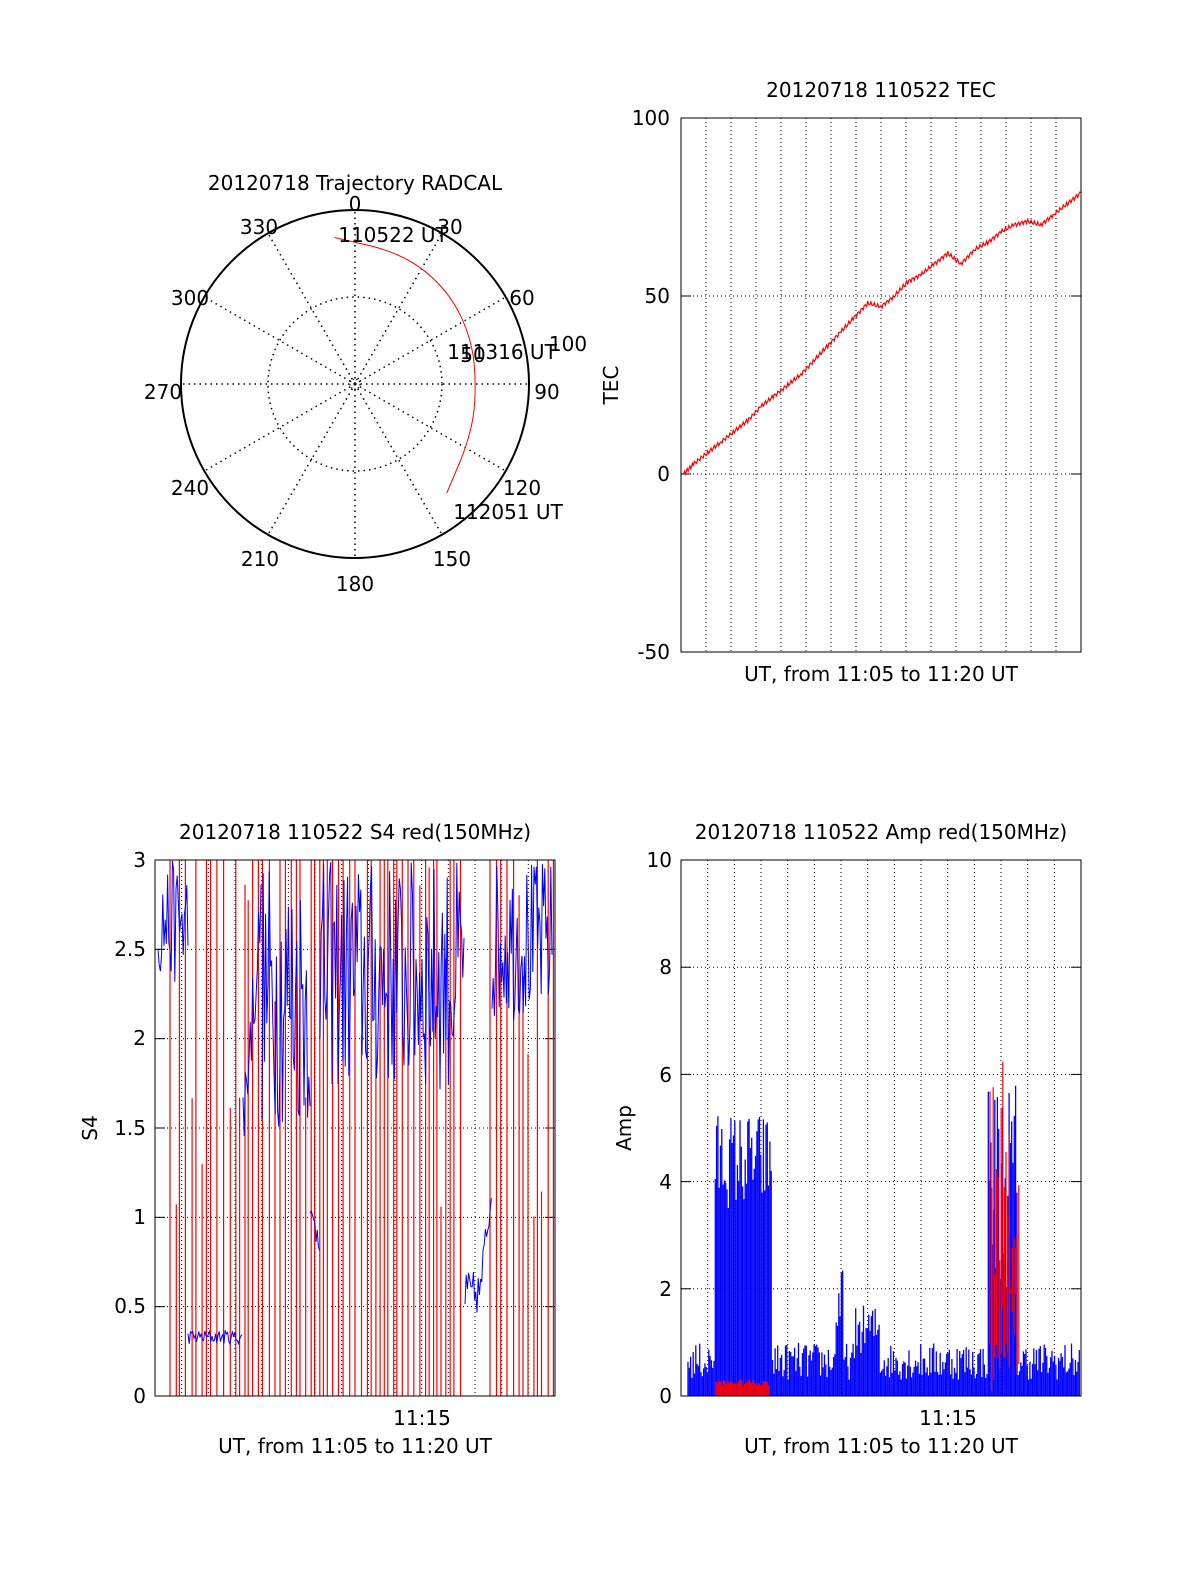  Describe the element at coordinates (355, 1103) in the screenshot. I see `s4-blue-series` at that location.